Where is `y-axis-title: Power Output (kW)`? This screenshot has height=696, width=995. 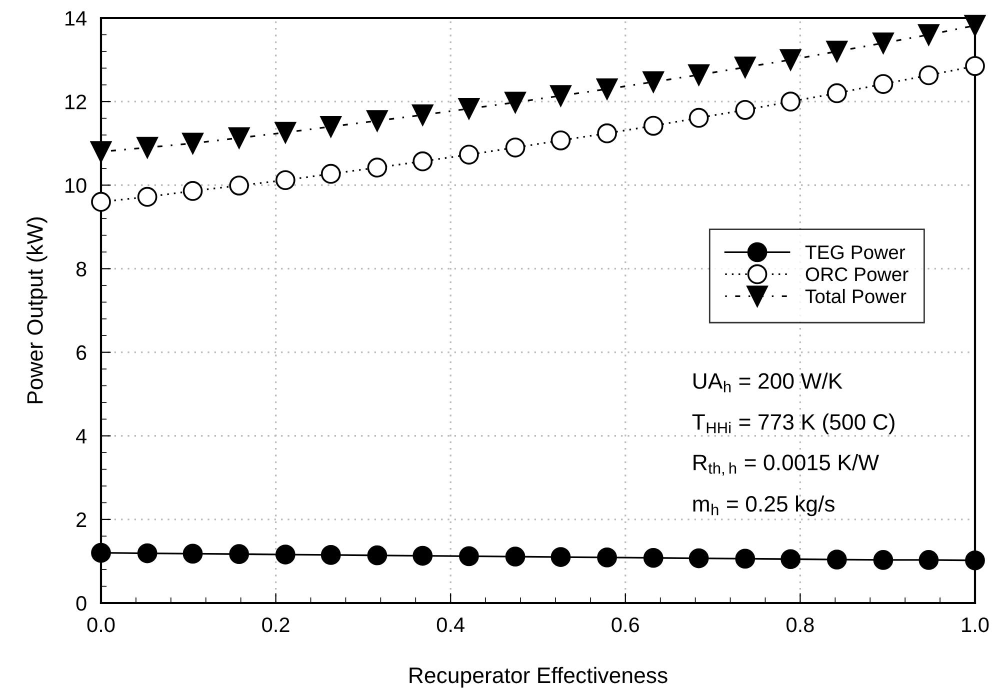 y-axis-title: Power Output (kW) is located at coordinates (37, 310).